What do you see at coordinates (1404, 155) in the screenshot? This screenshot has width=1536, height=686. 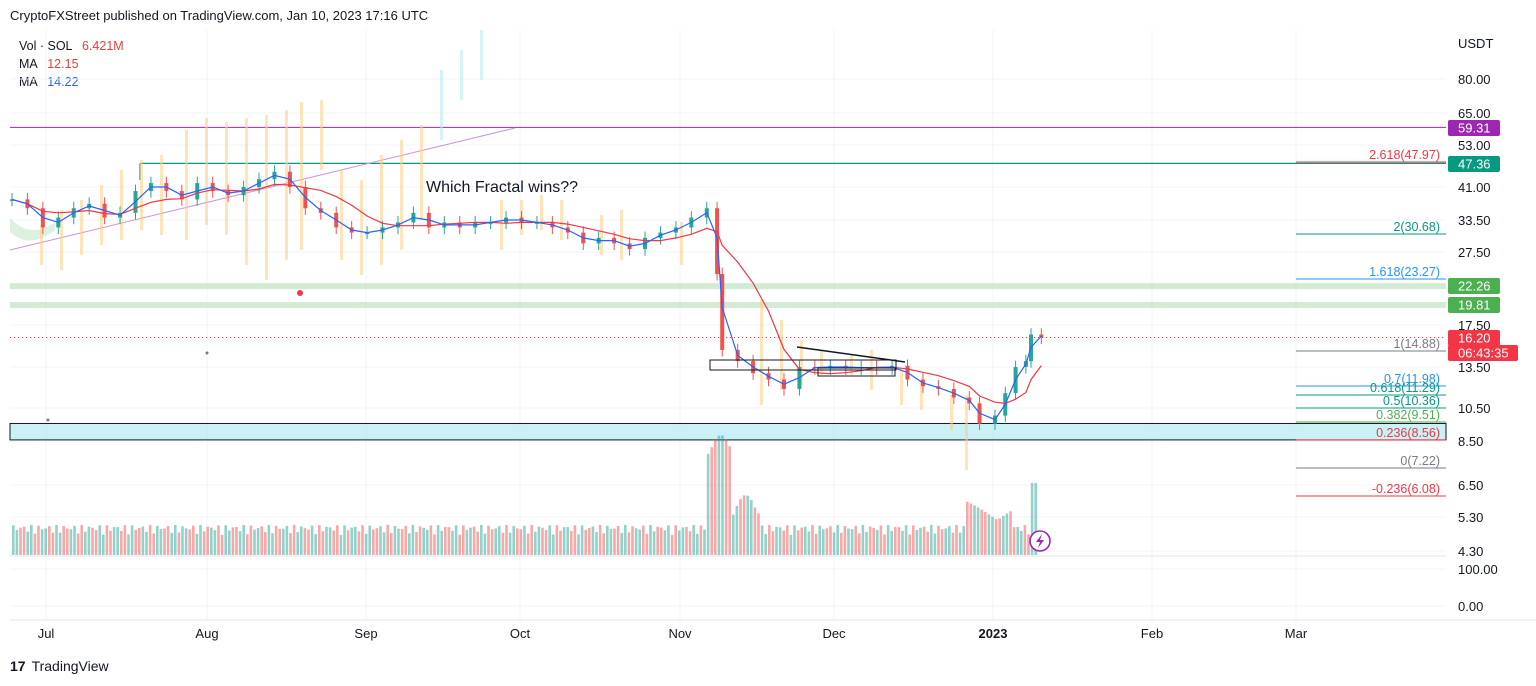 I see `fib-label: 2.618(47.97)` at bounding box center [1404, 155].